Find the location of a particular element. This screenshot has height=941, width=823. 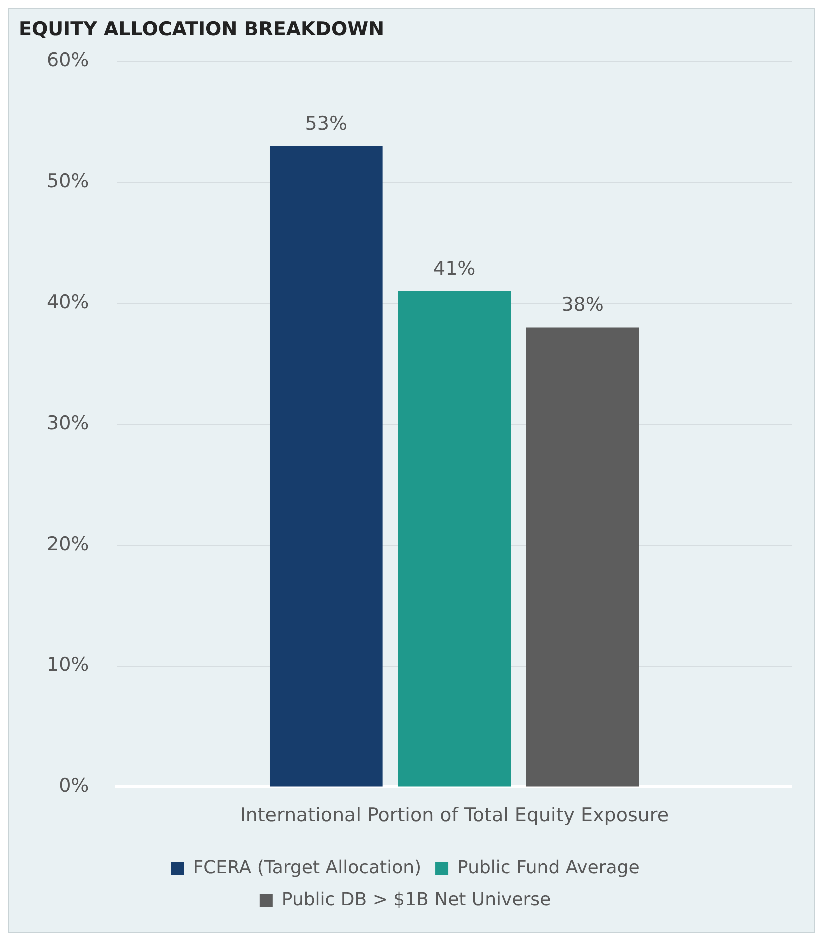

legend-label: Public Fund Average is located at coordinates (549, 868).